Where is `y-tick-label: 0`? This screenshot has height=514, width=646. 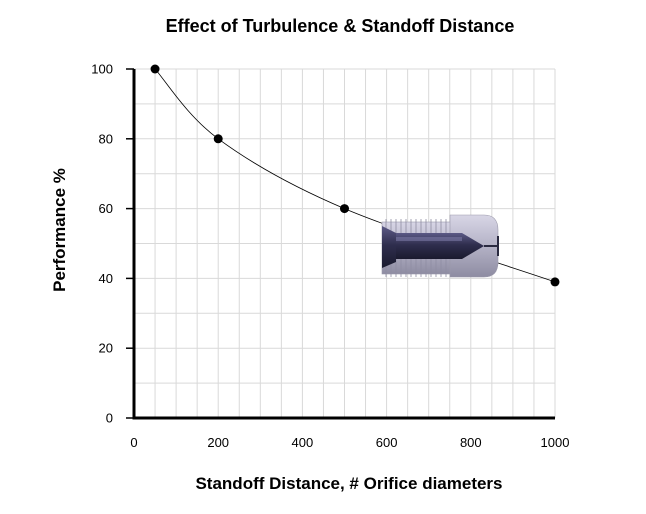 y-tick-label: 0 is located at coordinates (109, 418).